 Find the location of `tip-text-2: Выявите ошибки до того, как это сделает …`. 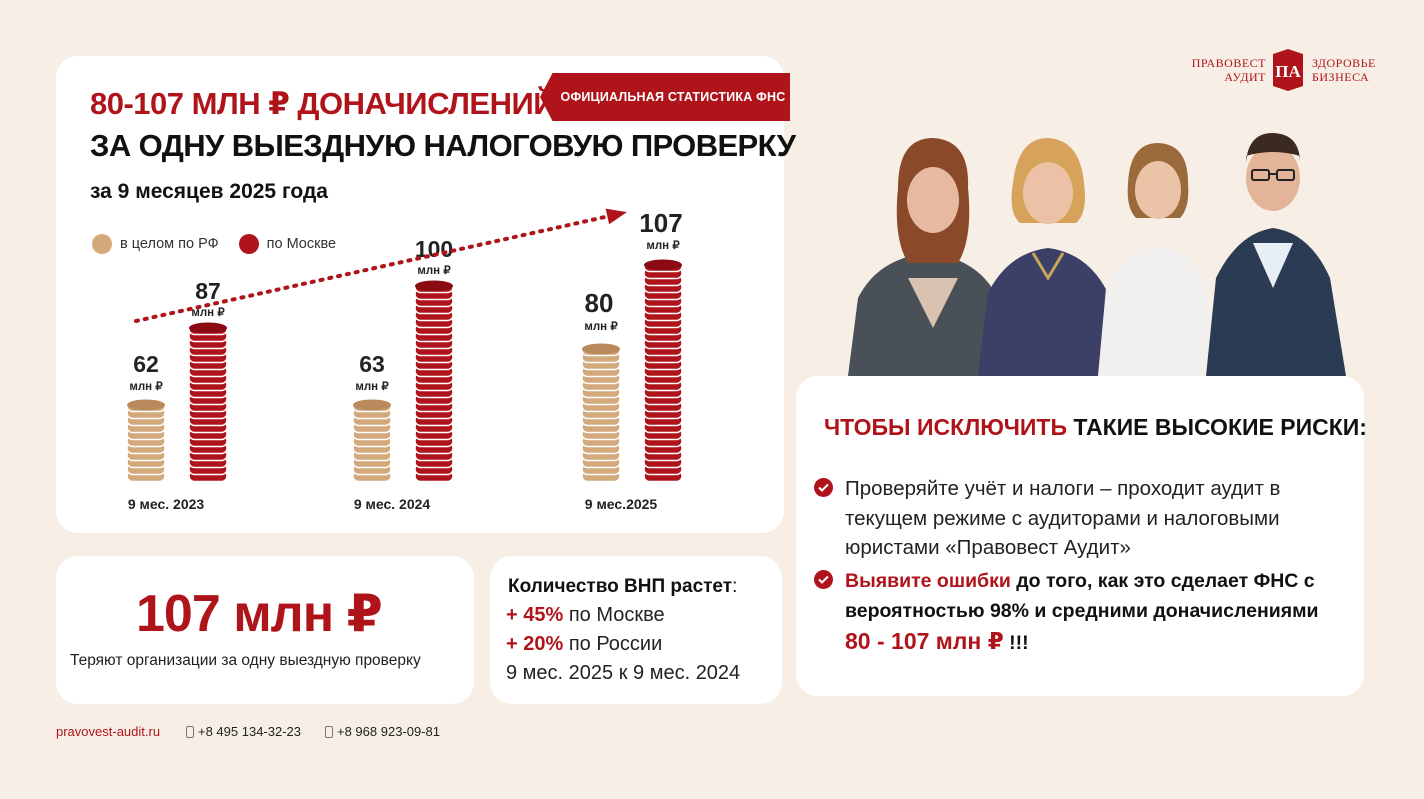

tip-text-2: Выявите ошибки до того, как это сделает … is located at coordinates (1089, 612).